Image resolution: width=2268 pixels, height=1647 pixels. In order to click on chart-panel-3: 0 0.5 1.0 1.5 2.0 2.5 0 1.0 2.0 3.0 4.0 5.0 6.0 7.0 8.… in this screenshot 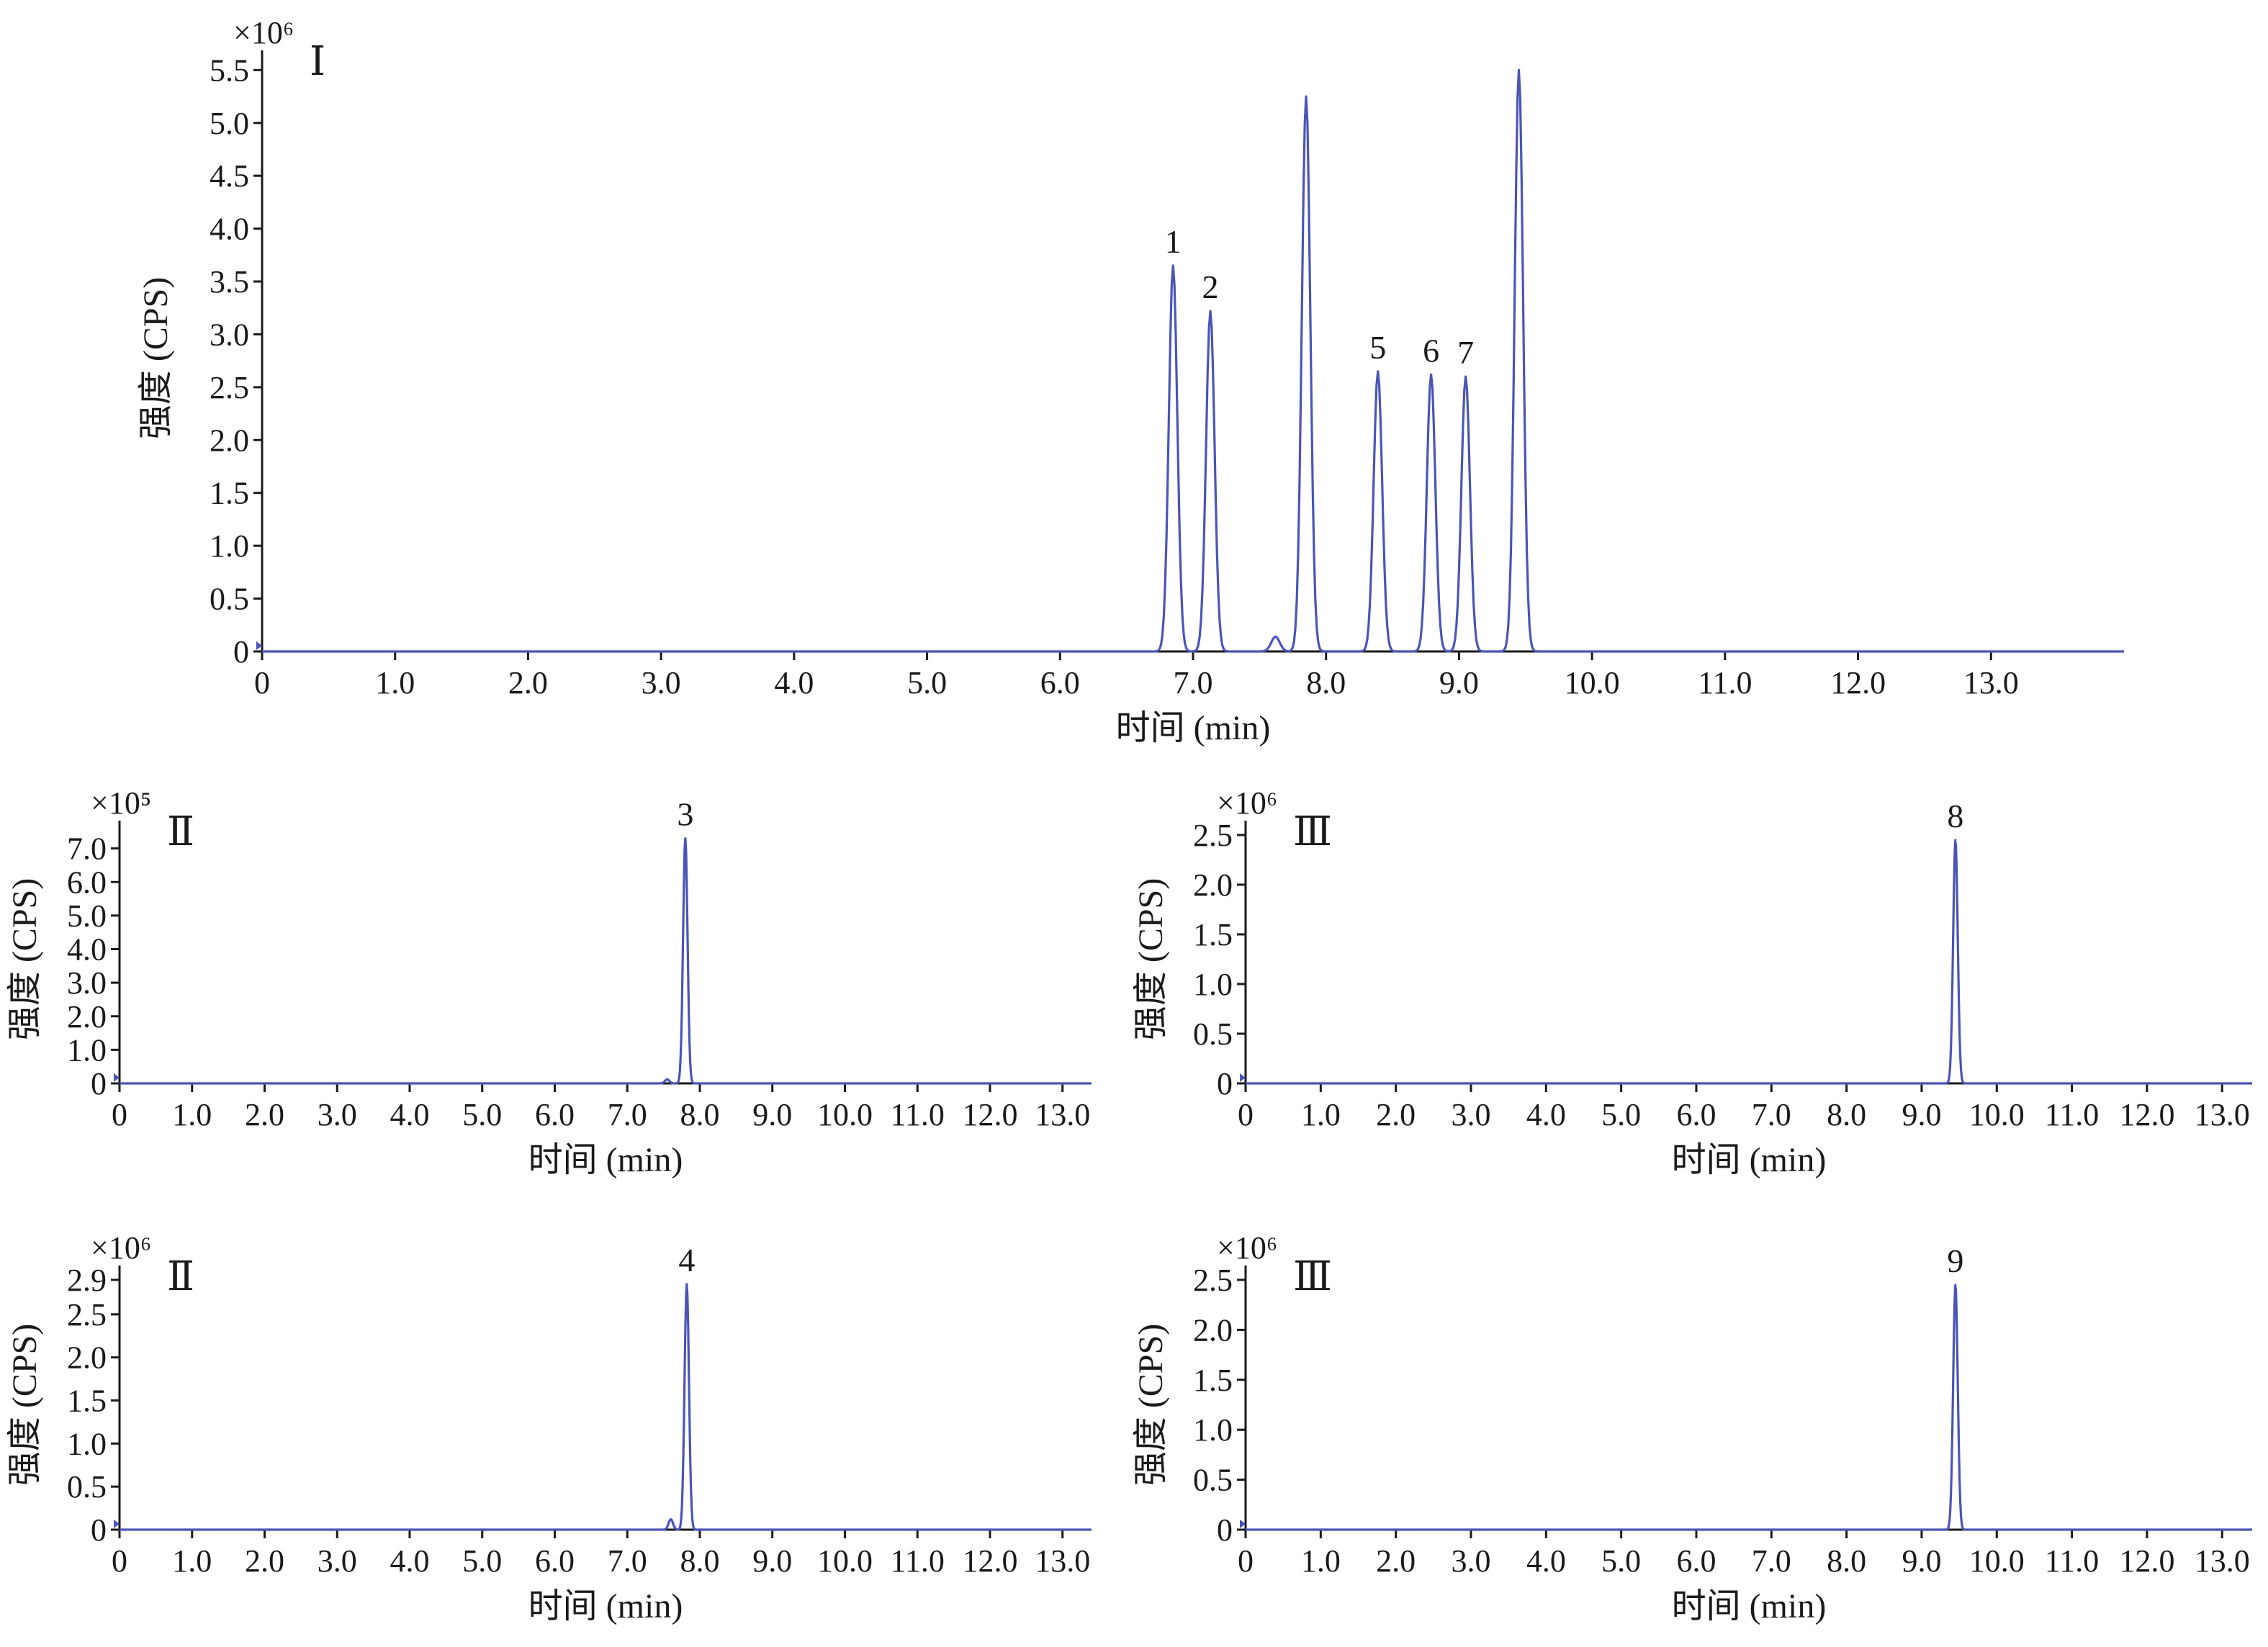, I will do `click(1692, 982)`.